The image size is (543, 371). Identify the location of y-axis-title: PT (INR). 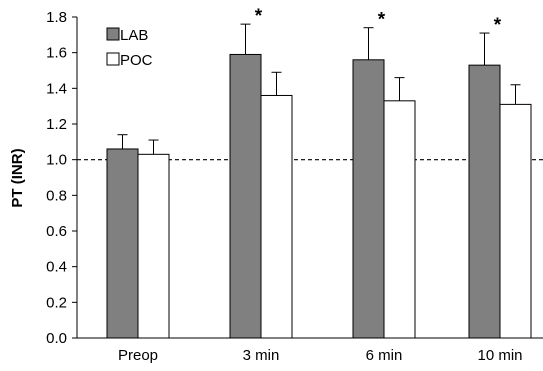
(17, 177).